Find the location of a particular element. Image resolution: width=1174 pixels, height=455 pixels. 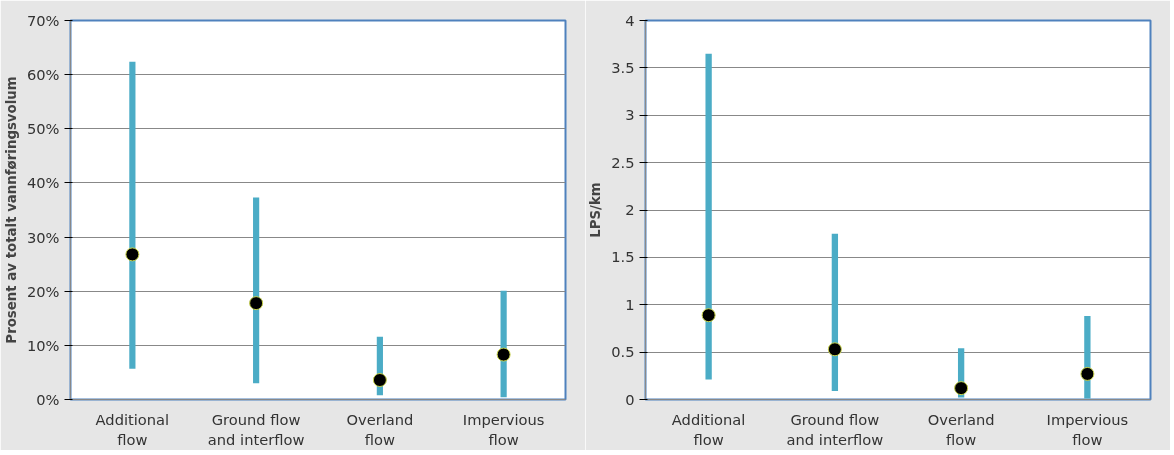

y-tick-label: 20% is located at coordinates (43, 291).